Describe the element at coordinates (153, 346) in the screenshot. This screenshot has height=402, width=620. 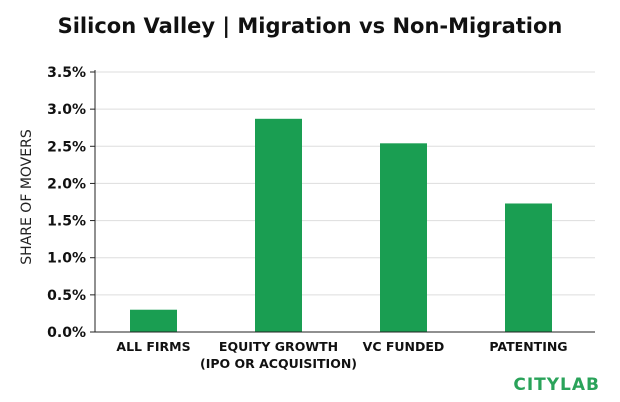
I see `x-tick-label: ALL FIRMS` at that location.